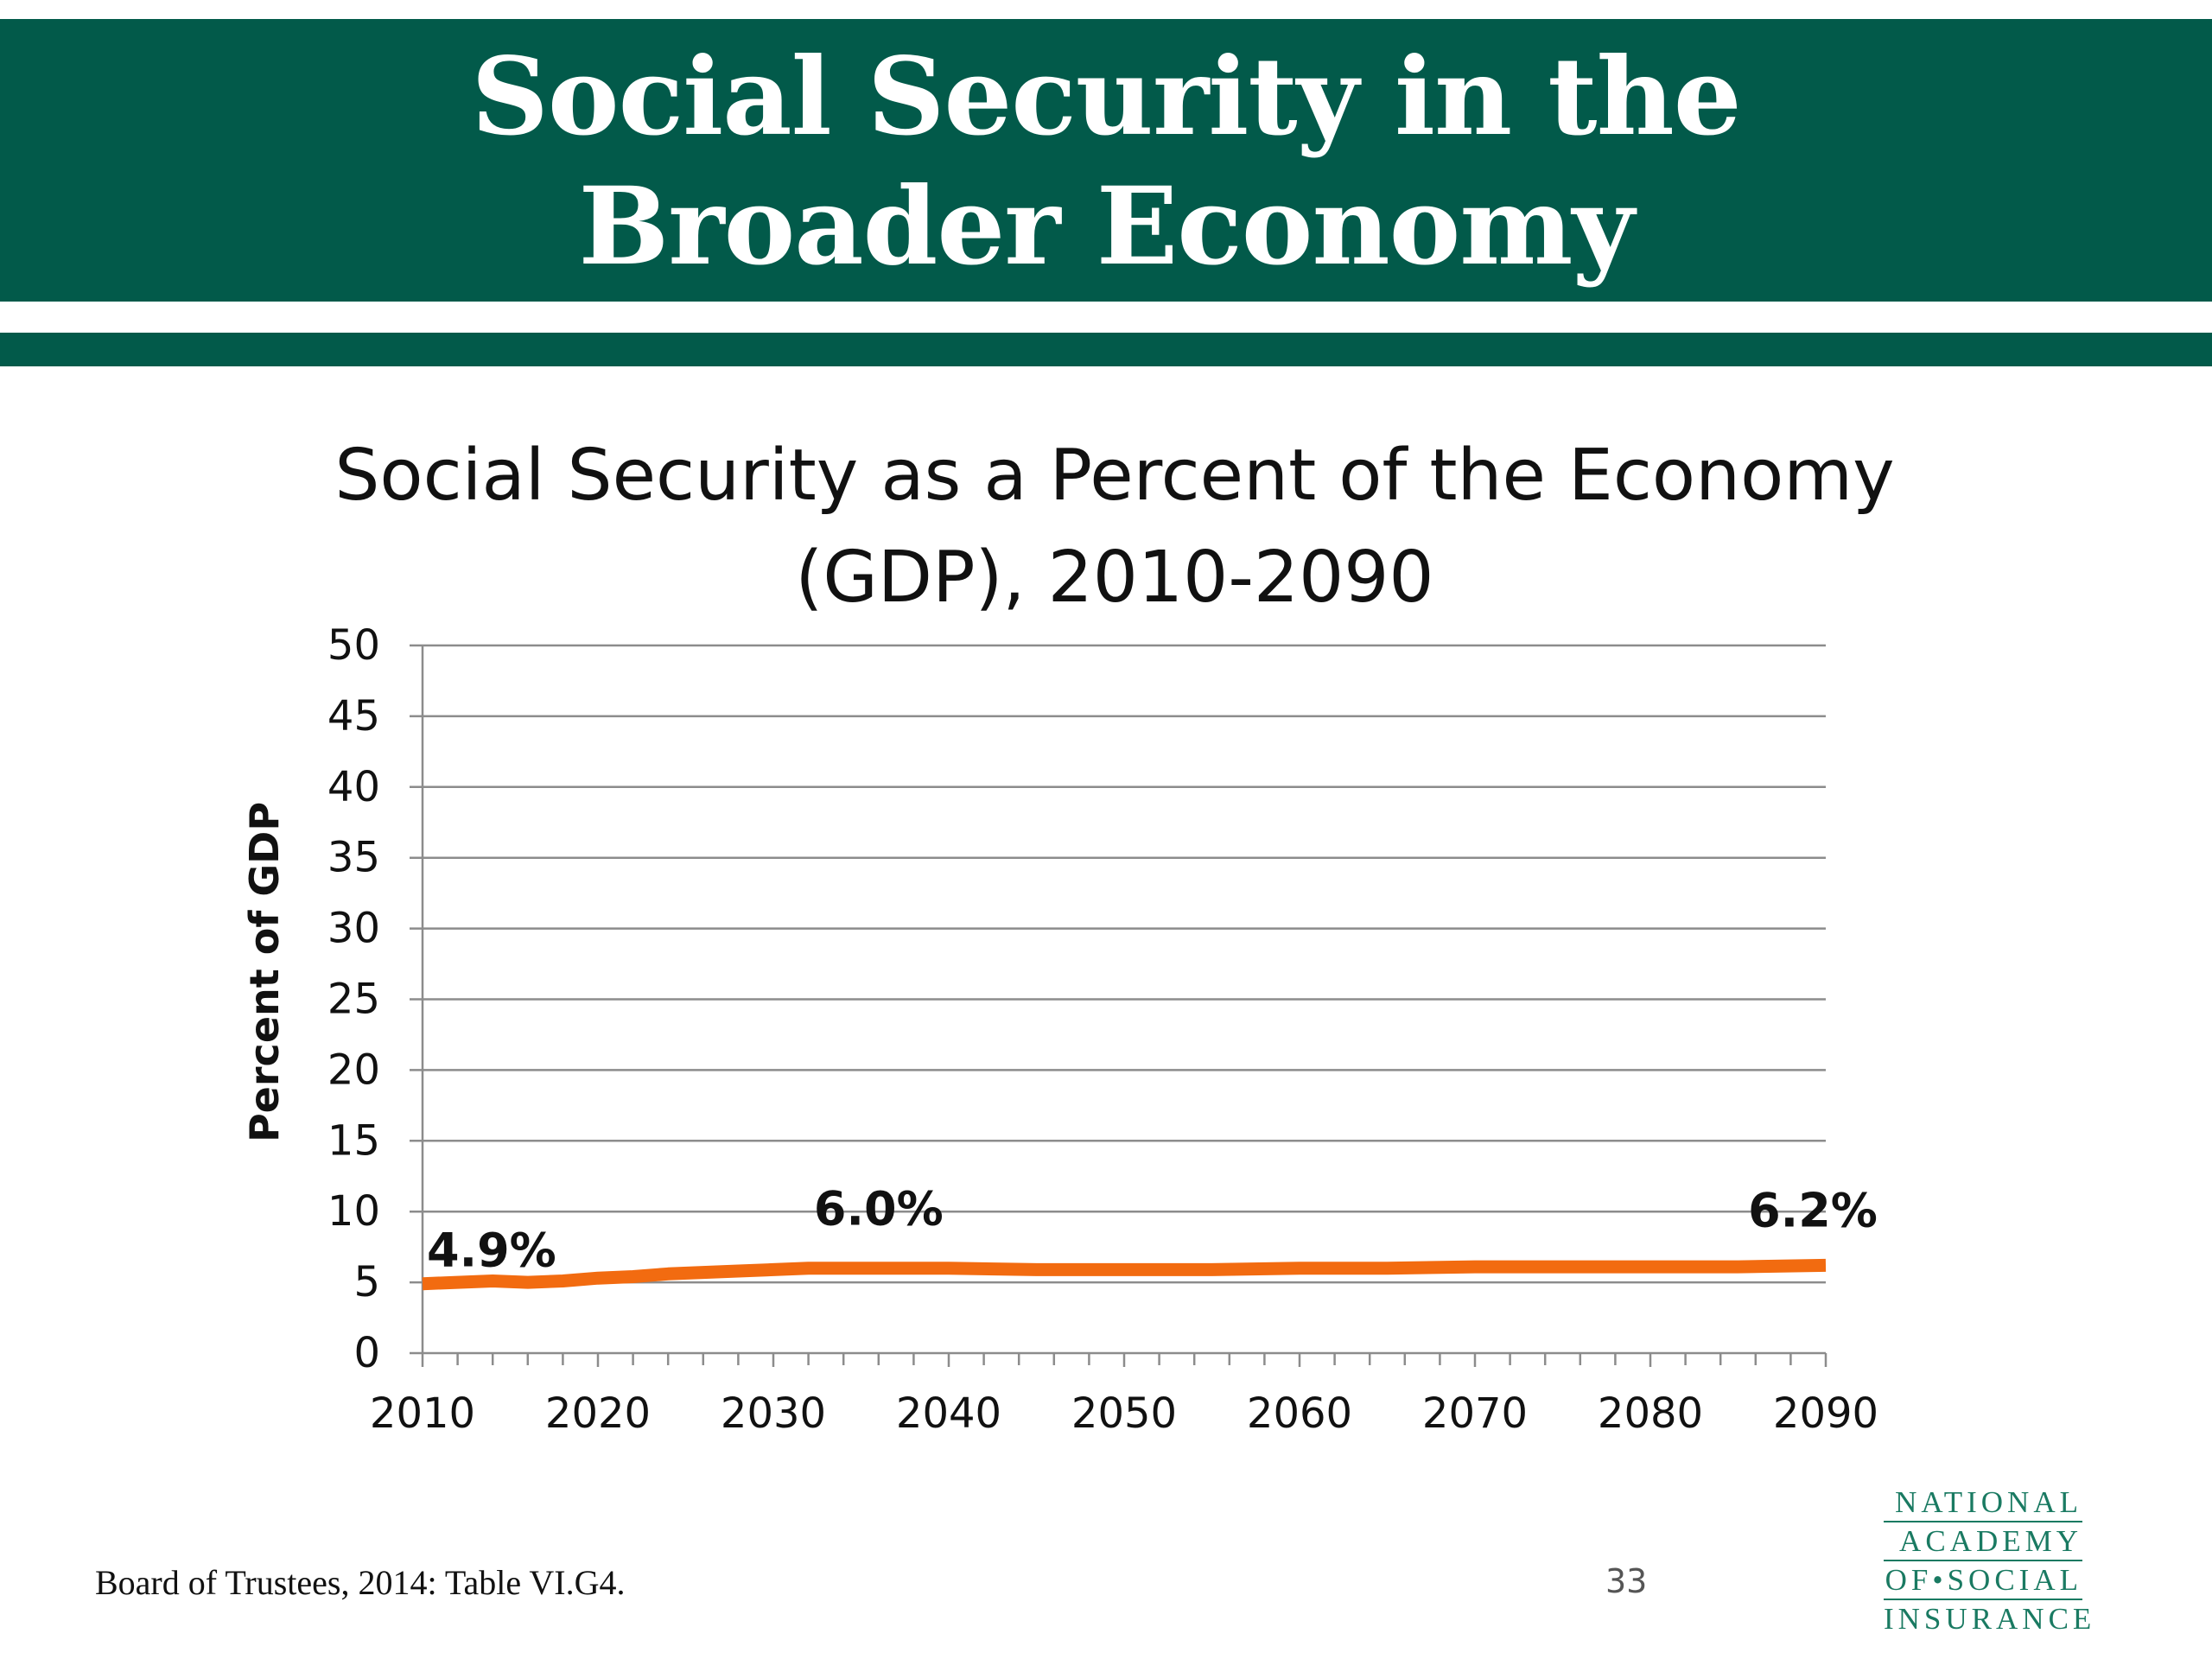 The image size is (2212, 1659). What do you see at coordinates (353, 1000) in the screenshot?
I see `y-tick-label: 25` at bounding box center [353, 1000].